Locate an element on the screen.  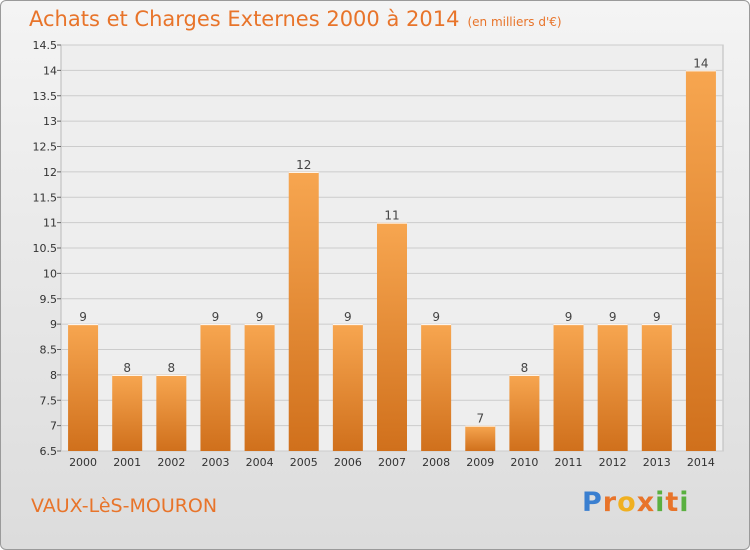
bar-2002 is located at coordinates (171, 412).